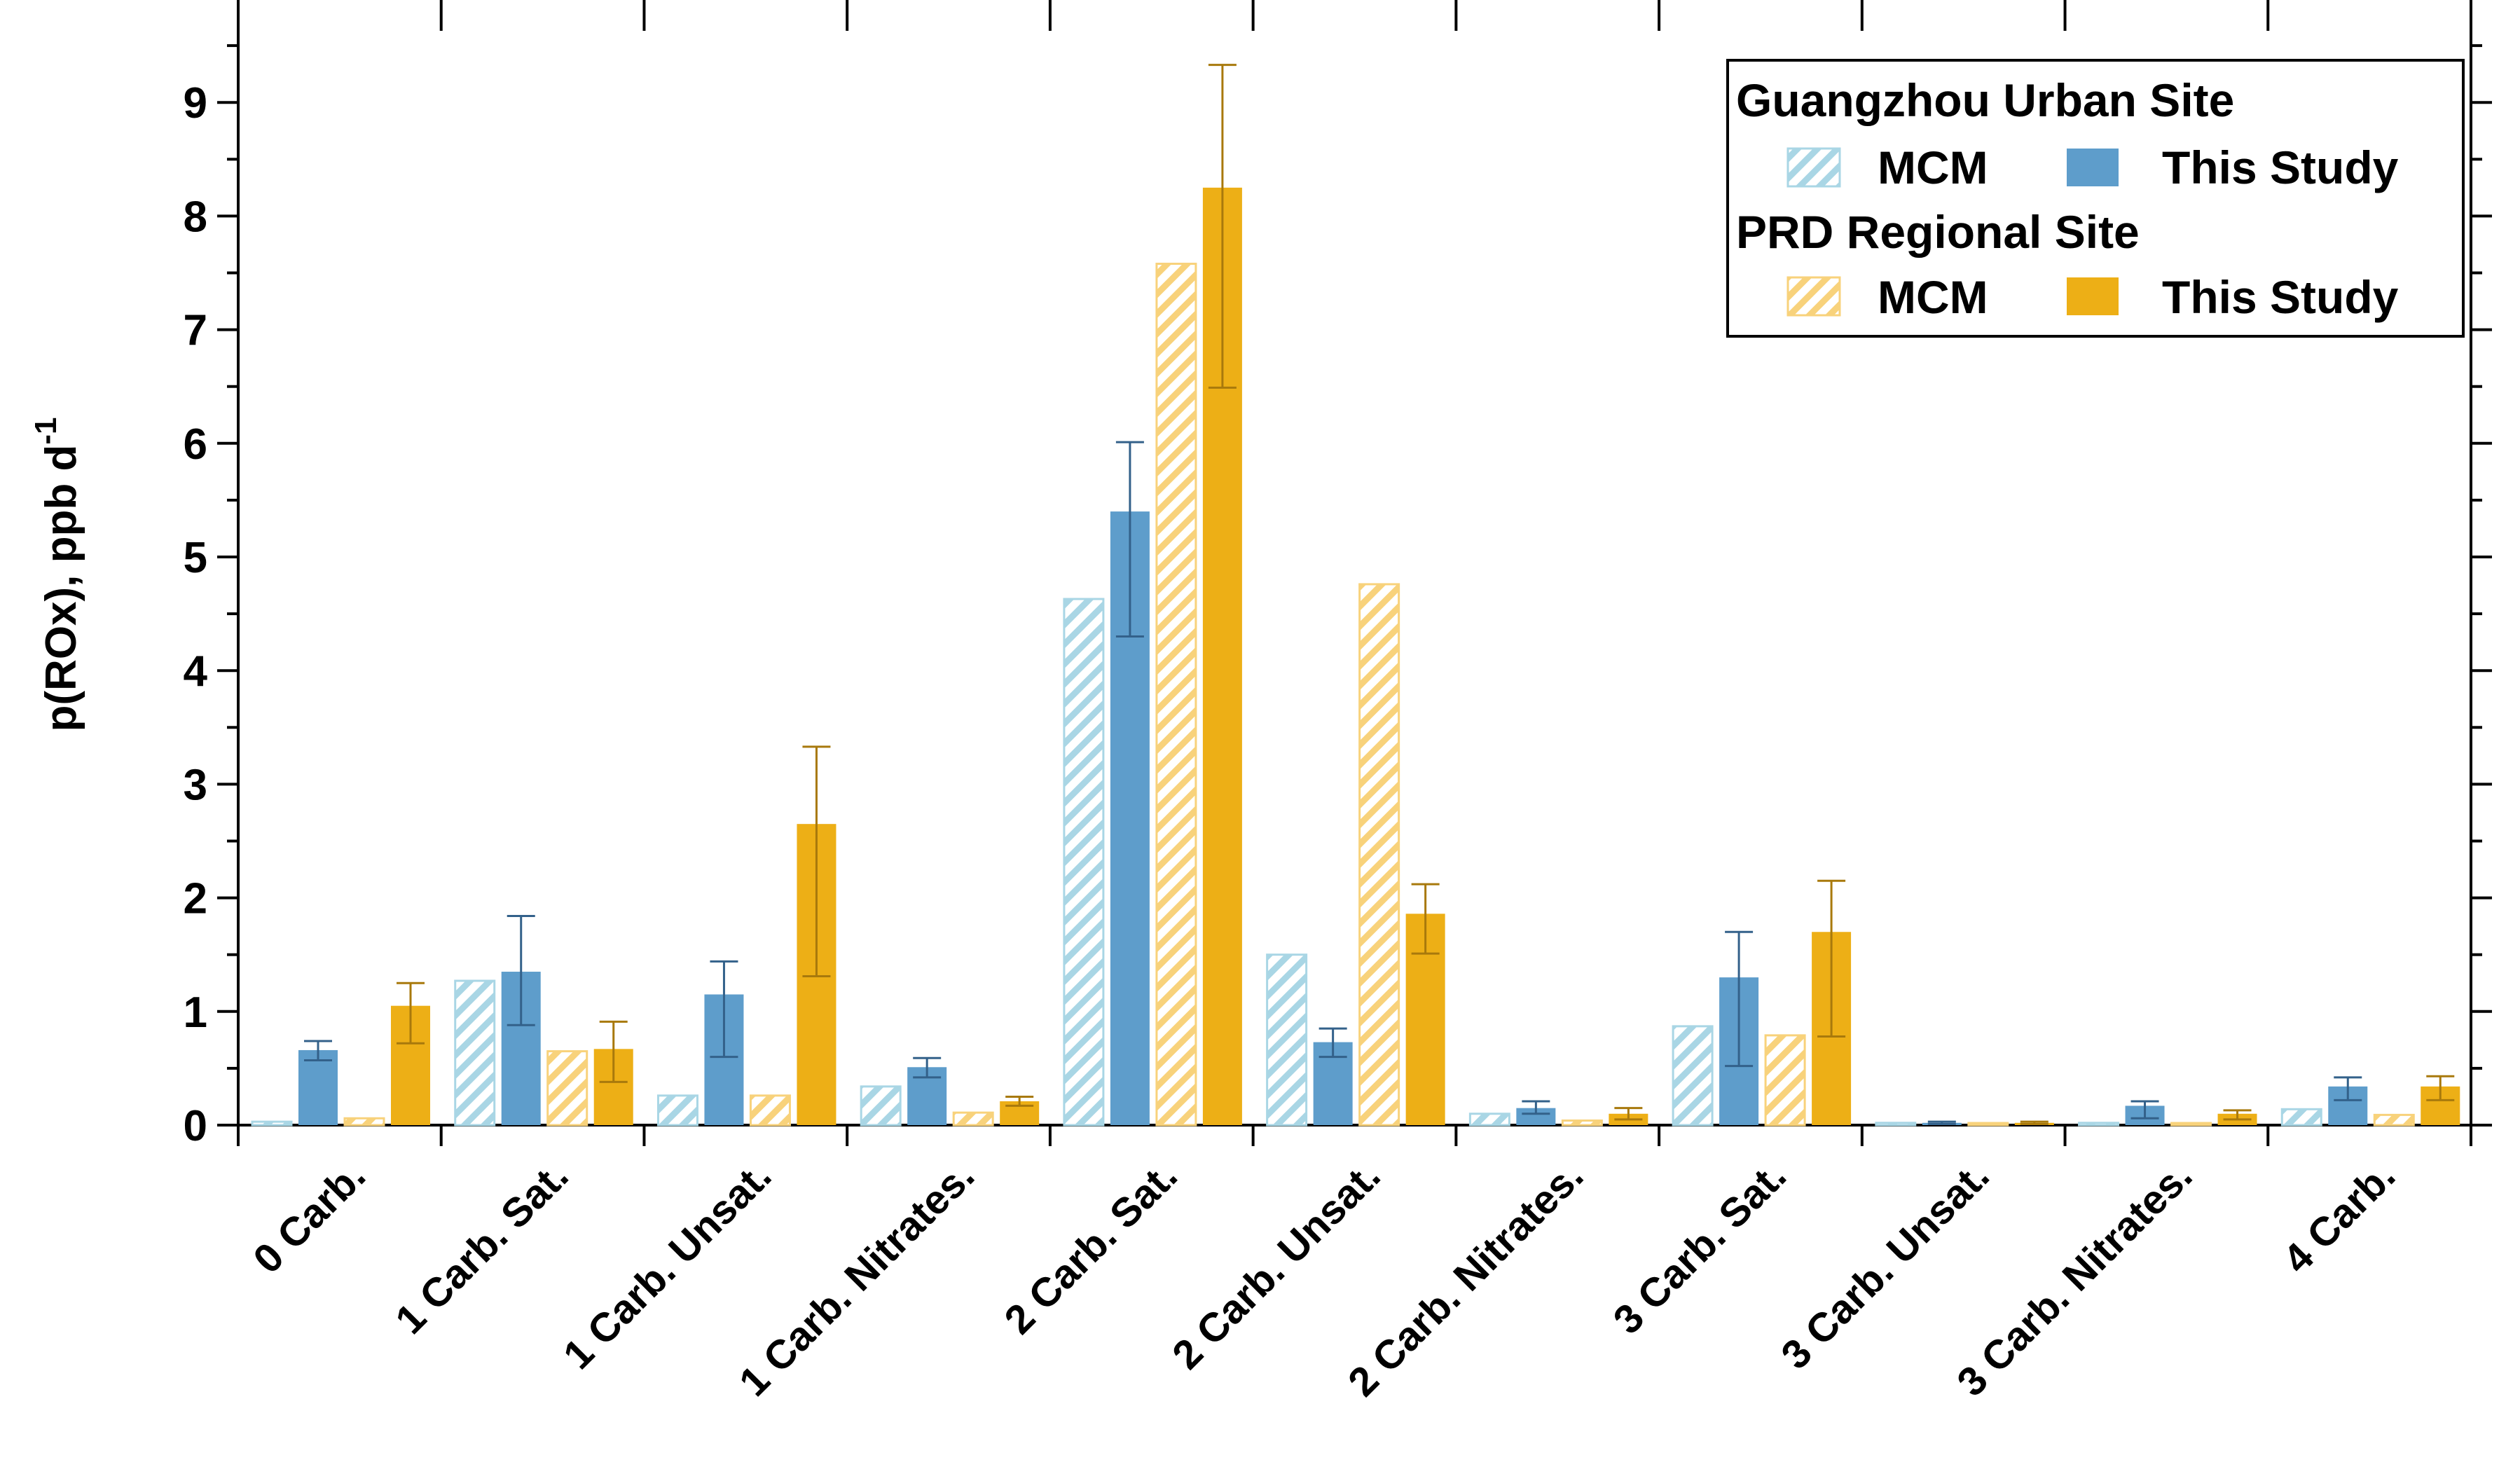 The width and height of the screenshot is (2520, 1481). Describe the element at coordinates (1938, 232) in the screenshot. I see `legend-title-prd: PRD Regional Site` at that location.